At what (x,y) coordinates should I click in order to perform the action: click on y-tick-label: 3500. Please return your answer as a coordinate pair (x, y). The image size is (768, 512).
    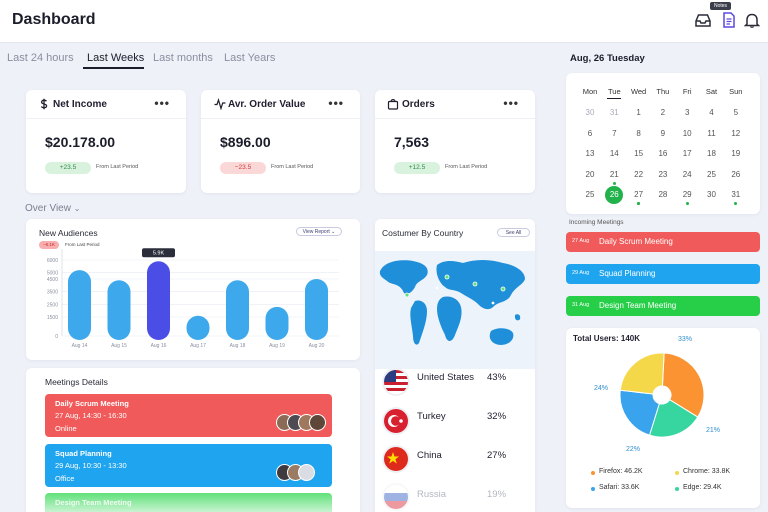
    Looking at the image, I should click on (52, 293).